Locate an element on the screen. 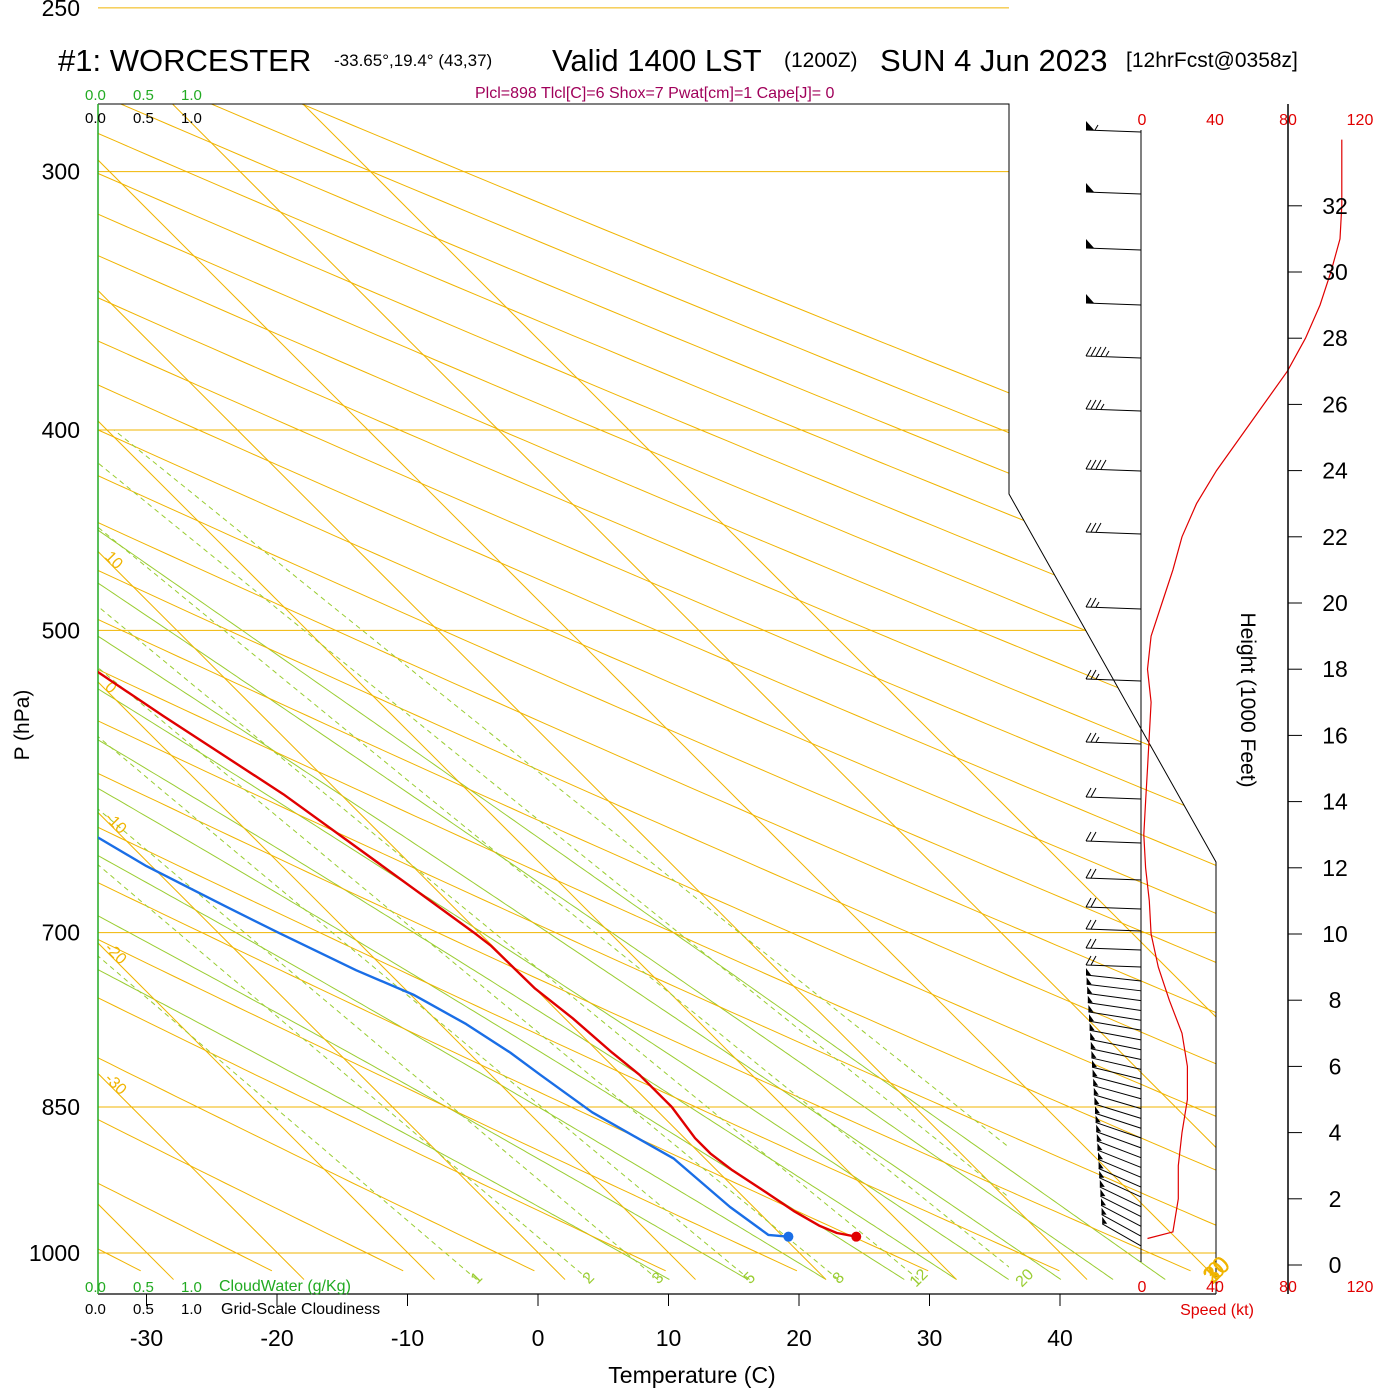 This screenshot has width=1400, height=1400. height-tick-label-13: 26 is located at coordinates (1335, 404).